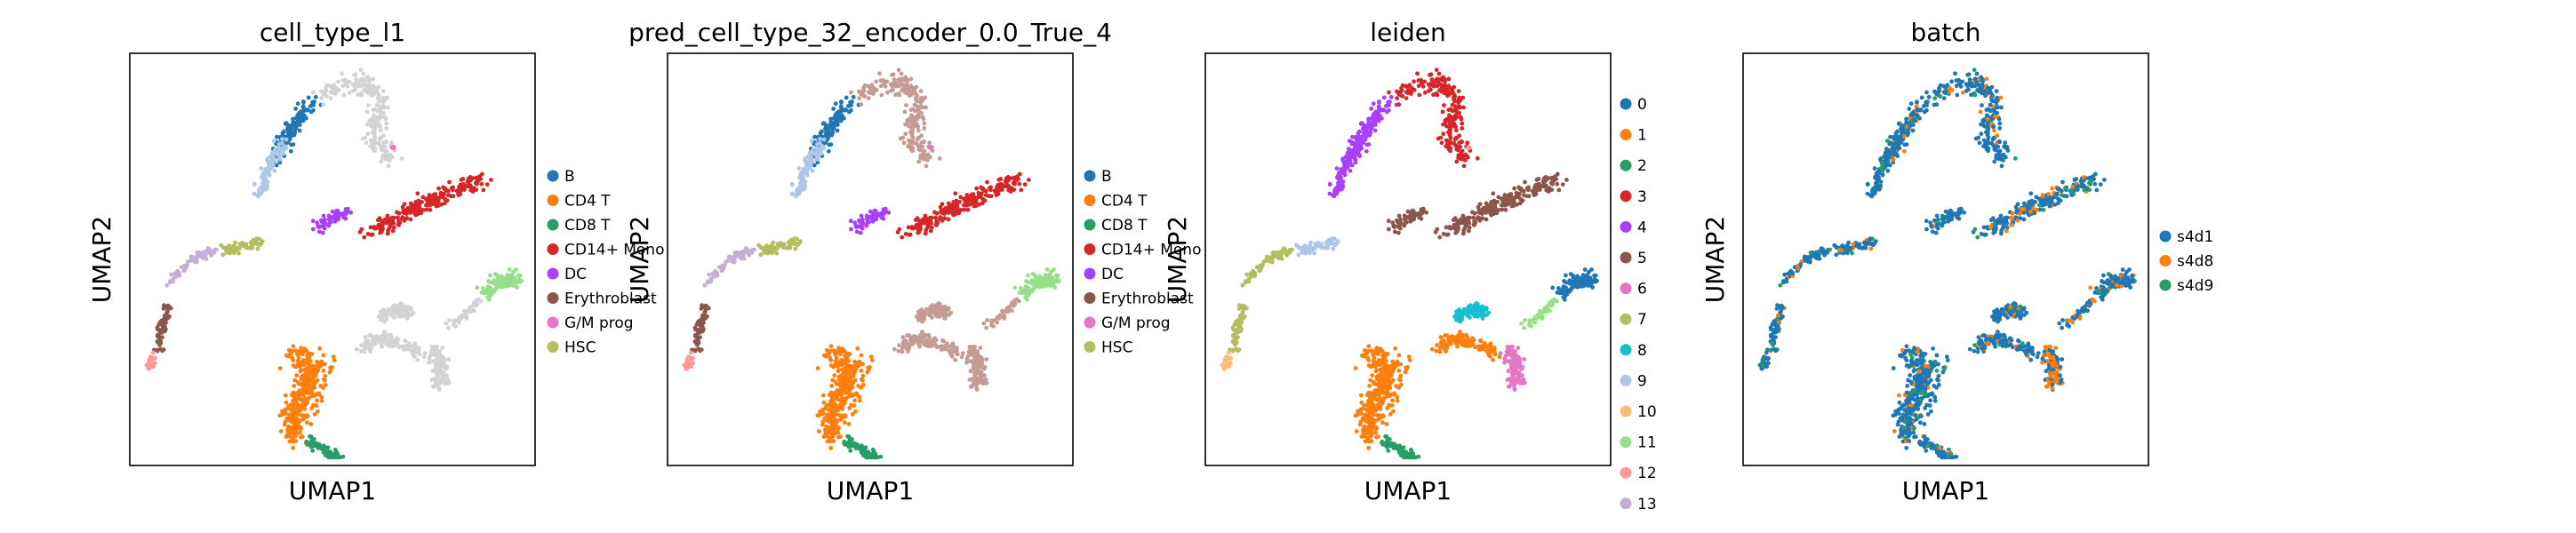 This screenshot has height=533, width=2576. What do you see at coordinates (587, 226) in the screenshot?
I see `legend-label: CD8 T` at bounding box center [587, 226].